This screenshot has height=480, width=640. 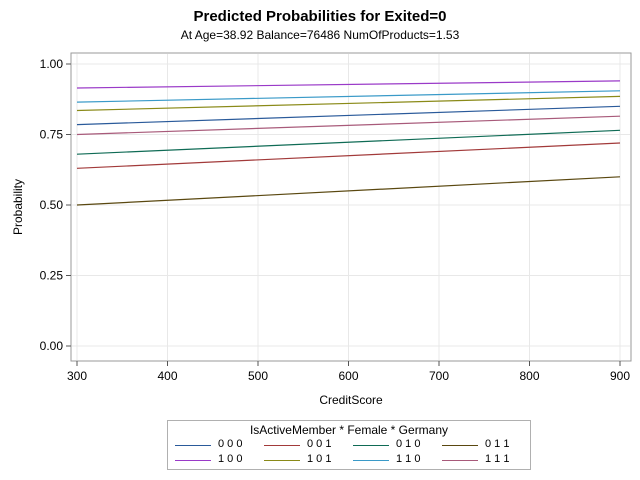 I want to click on x-tick-label: 300, so click(x=77, y=376).